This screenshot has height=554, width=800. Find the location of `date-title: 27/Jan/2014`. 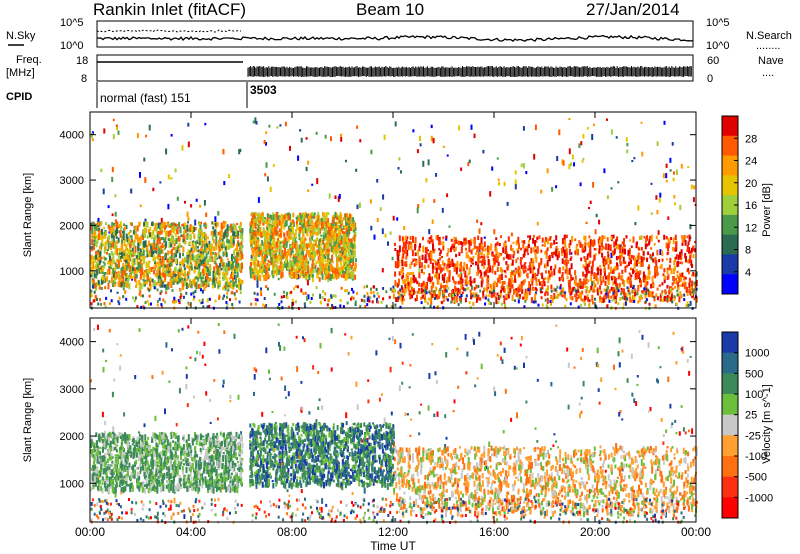

date-title: 27/Jan/2014 is located at coordinates (633, 9).